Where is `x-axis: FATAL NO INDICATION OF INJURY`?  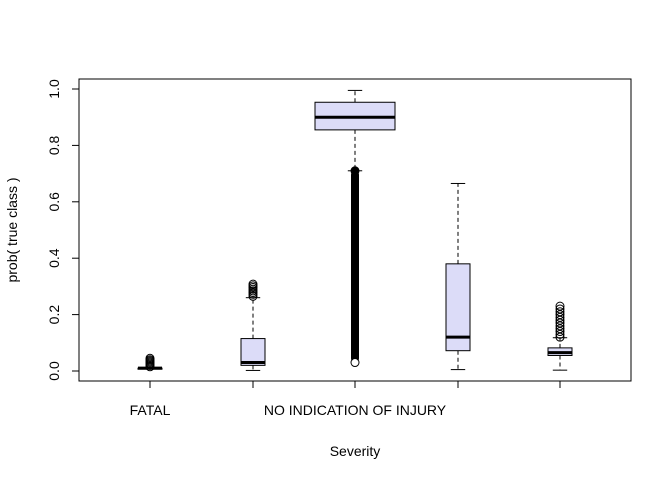 x-axis: FATAL NO INDICATION OF INJURY is located at coordinates (345, 399).